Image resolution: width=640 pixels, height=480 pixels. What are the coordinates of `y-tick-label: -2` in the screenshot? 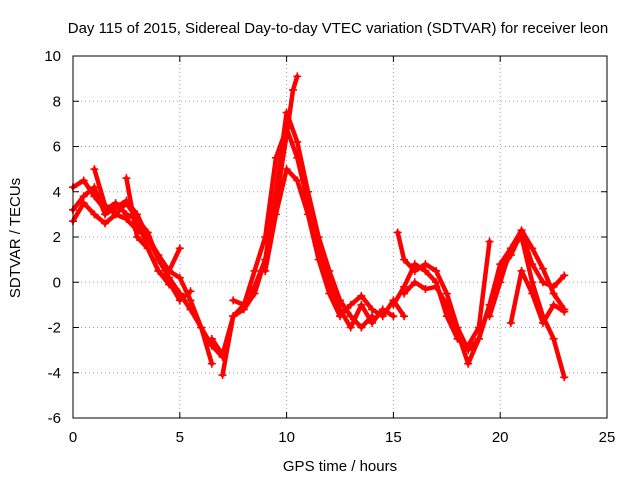 It's located at (54, 328).